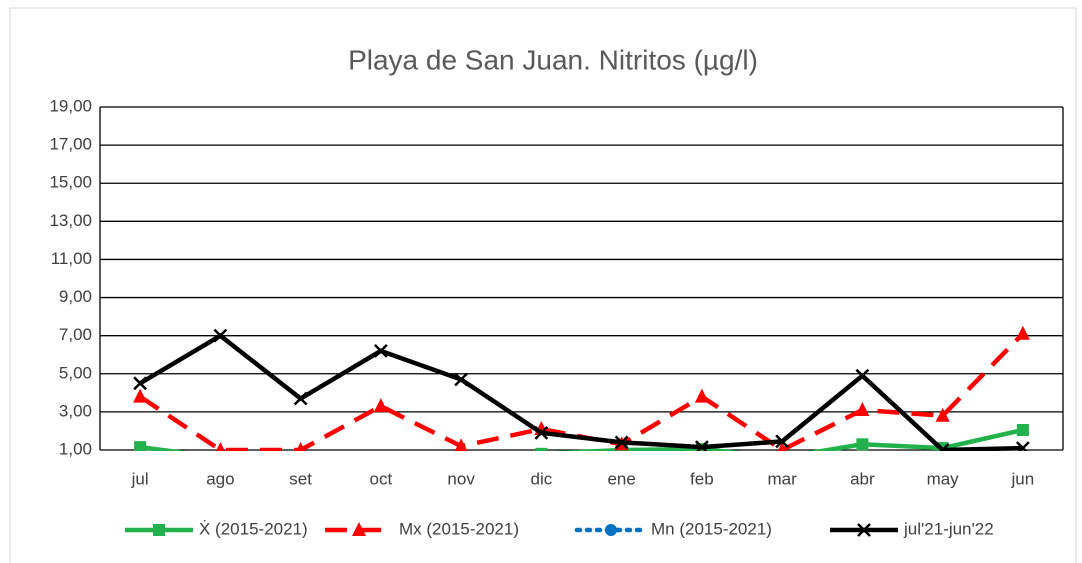 The height and width of the screenshot is (563, 1082). I want to click on y-tick-label: 9,00, so click(75, 296).